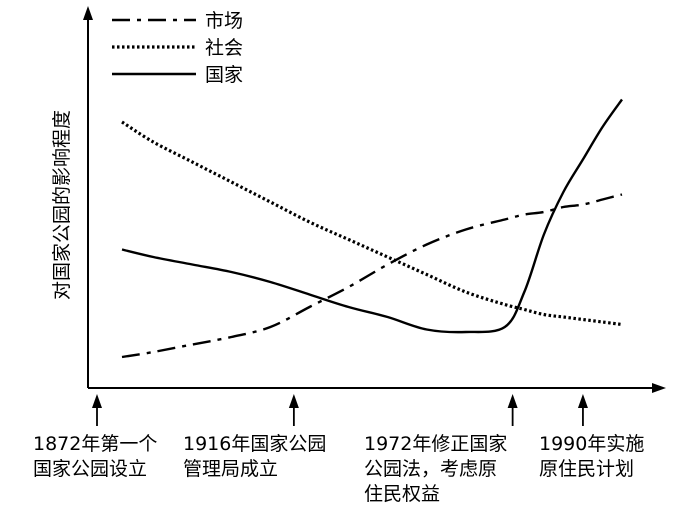  Describe the element at coordinates (88, 13) in the screenshot. I see `y-axis-arrow` at that location.